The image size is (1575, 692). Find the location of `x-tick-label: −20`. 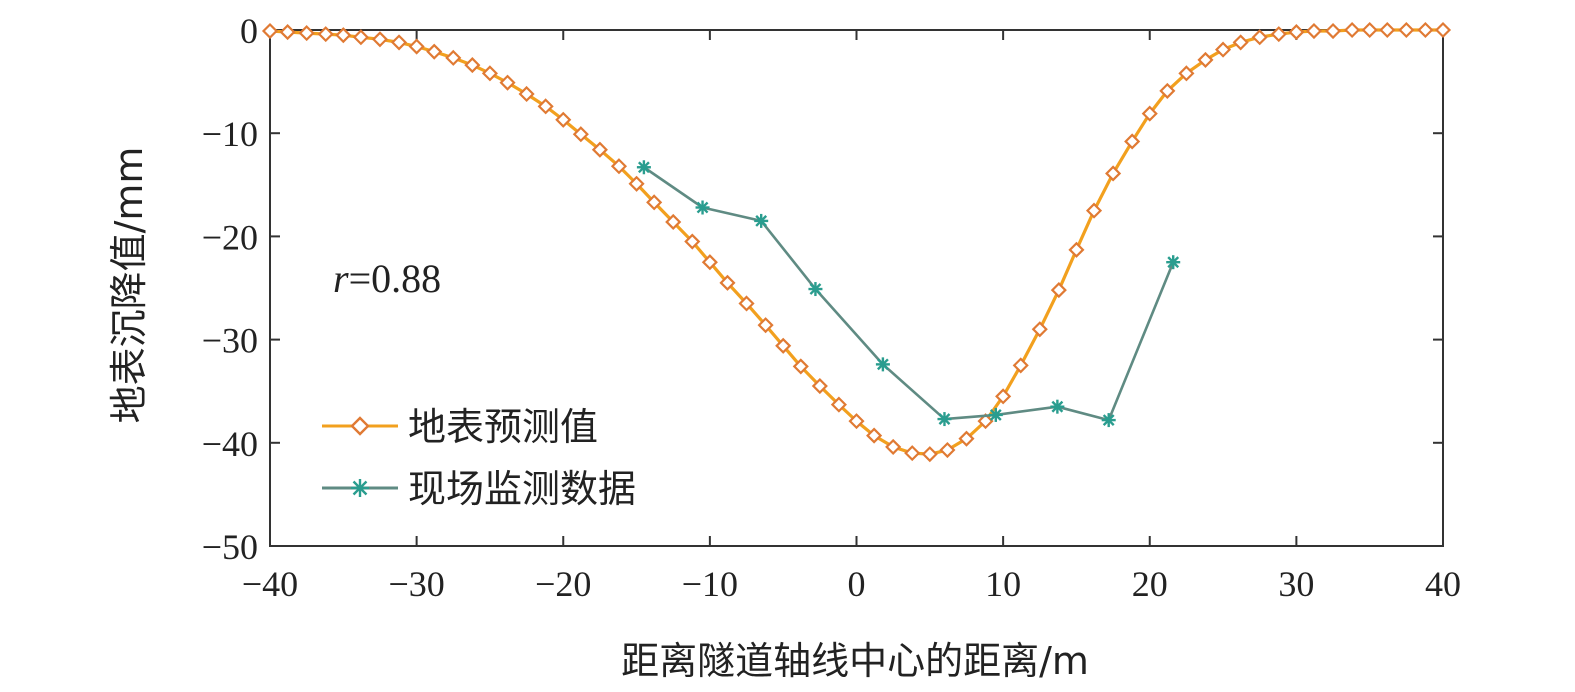

x-tick-label: −20 is located at coordinates (563, 584).